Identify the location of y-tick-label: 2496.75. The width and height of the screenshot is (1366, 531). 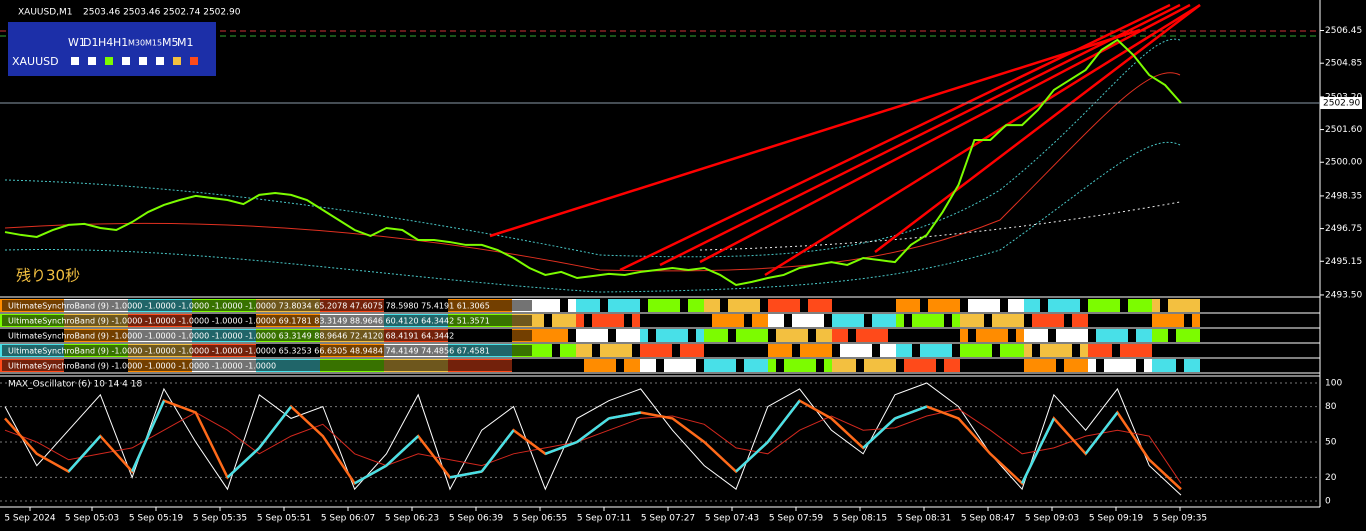
(1343, 229).